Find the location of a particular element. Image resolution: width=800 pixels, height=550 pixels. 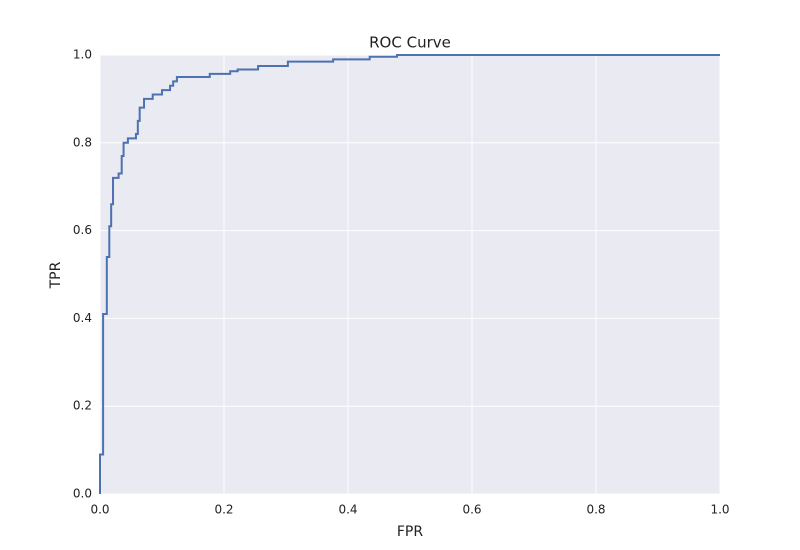

x-tick-label: 0.6 is located at coordinates (471, 510).